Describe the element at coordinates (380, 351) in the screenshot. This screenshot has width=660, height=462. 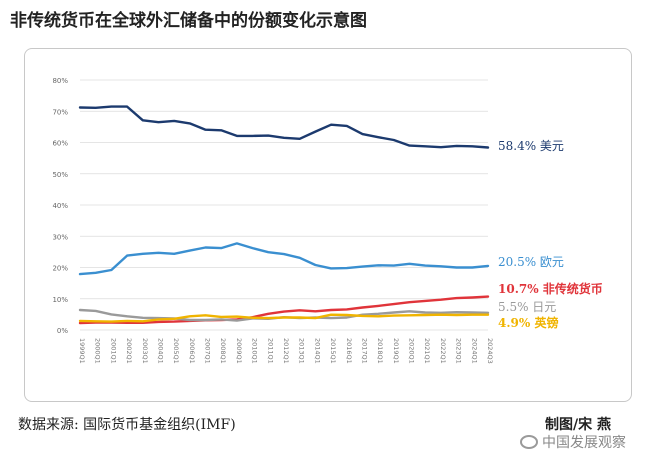
I see `x-tick-label: 2018Q1` at that location.